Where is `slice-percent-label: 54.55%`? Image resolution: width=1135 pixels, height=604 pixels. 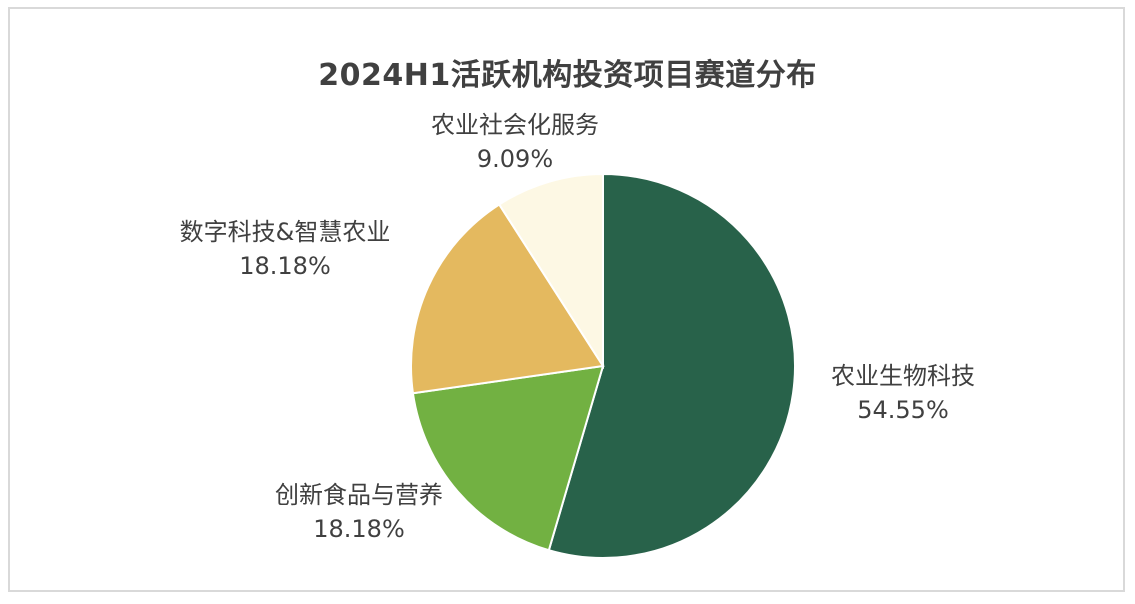 slice-percent-label: 54.55% is located at coordinates (903, 410).